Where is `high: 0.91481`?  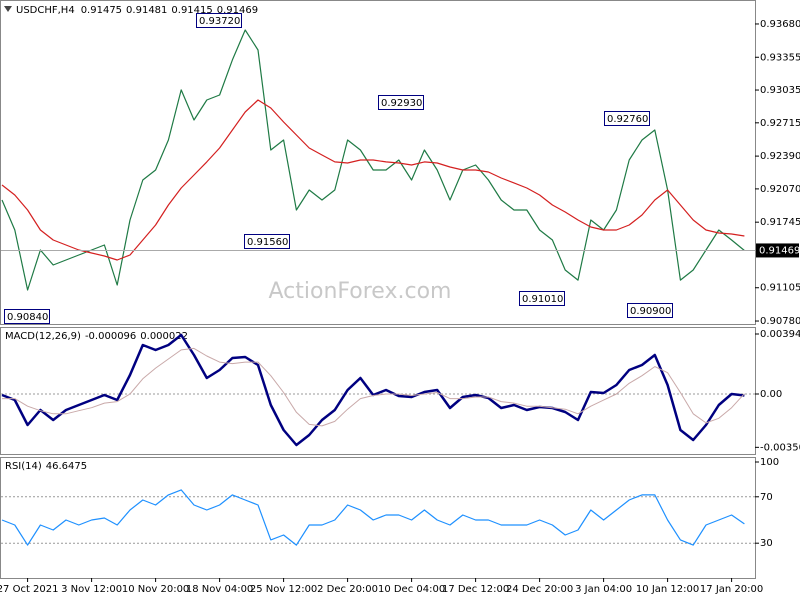
high: 0.91481 is located at coordinates (146, 10).